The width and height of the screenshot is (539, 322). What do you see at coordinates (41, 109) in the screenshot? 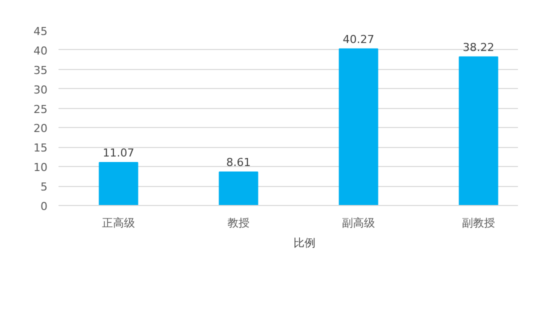
I see `y-tick-label: 25` at bounding box center [41, 109].